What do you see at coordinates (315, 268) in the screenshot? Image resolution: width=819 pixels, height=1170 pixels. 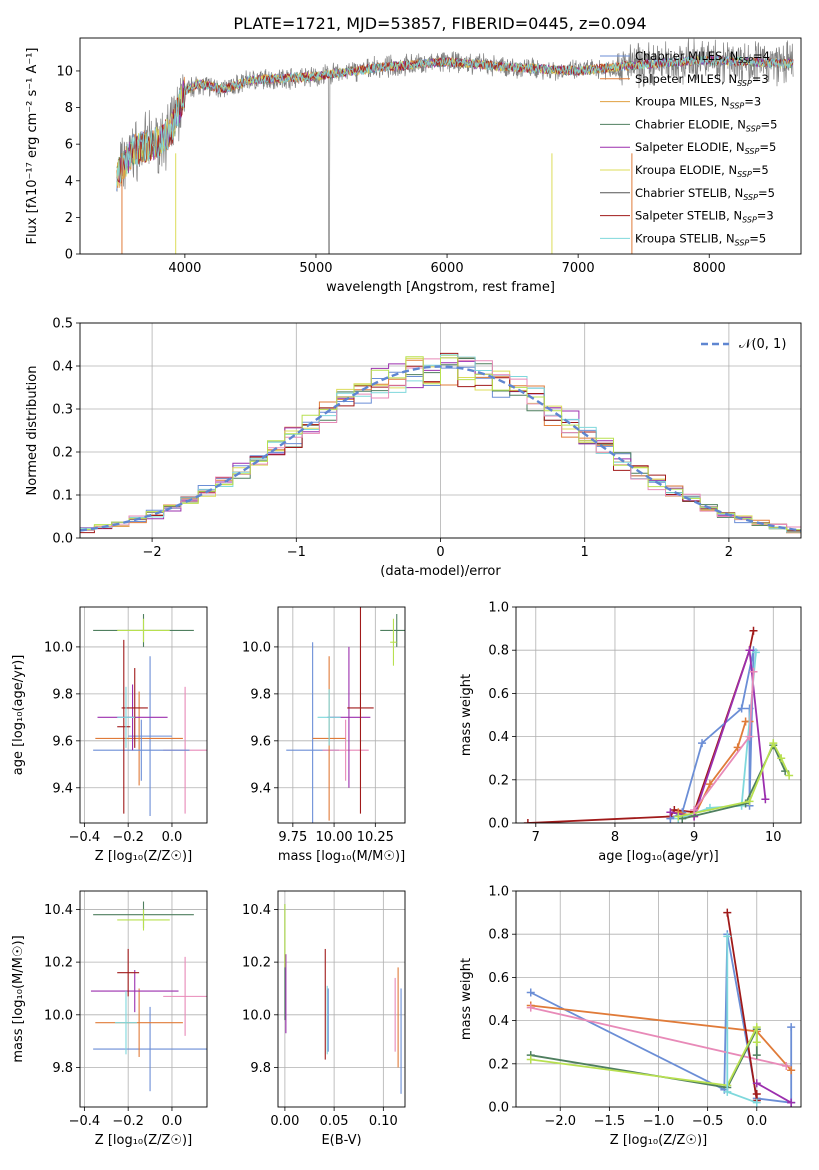 I see `x-tick-label: 5000` at bounding box center [315, 268].